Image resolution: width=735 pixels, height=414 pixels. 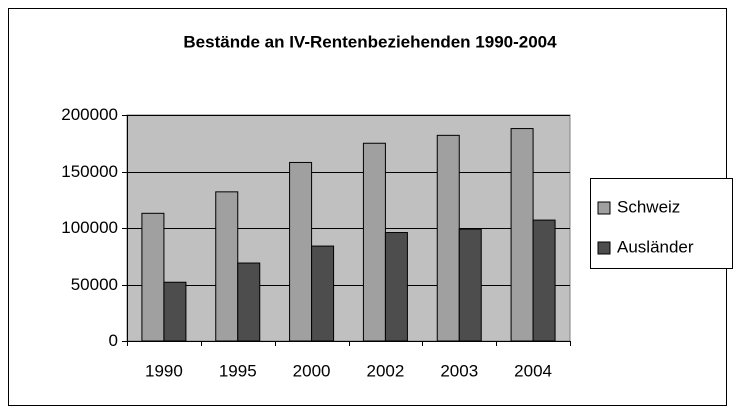 I want to click on legend-label: Schweiz, so click(x=648, y=206).